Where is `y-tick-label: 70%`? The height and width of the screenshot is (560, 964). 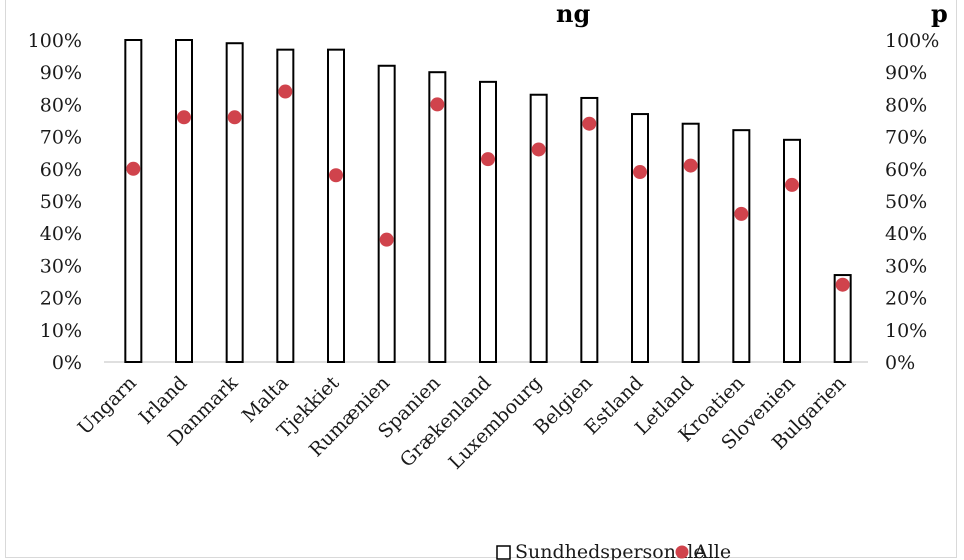 y-tick-label: 70% is located at coordinates (61, 138).